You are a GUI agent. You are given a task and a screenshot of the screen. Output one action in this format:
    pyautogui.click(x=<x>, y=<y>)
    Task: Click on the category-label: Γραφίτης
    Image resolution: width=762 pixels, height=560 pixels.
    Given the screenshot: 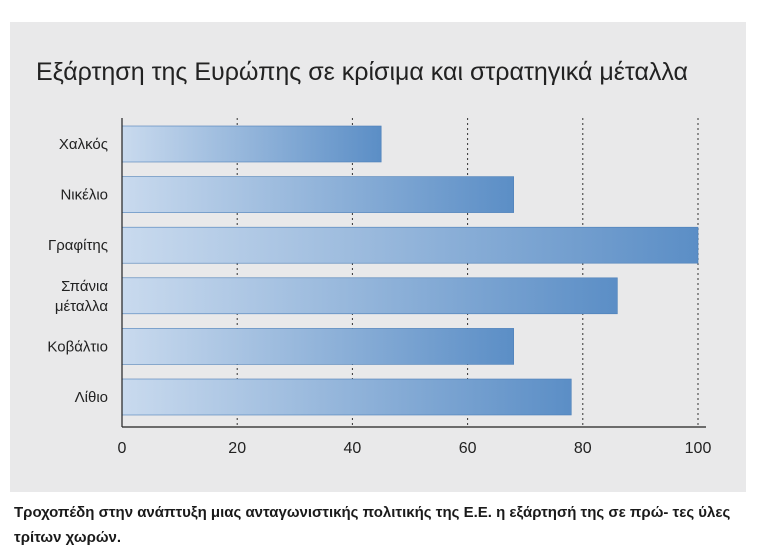 What is the action you would take?
    pyautogui.click(x=78, y=245)
    